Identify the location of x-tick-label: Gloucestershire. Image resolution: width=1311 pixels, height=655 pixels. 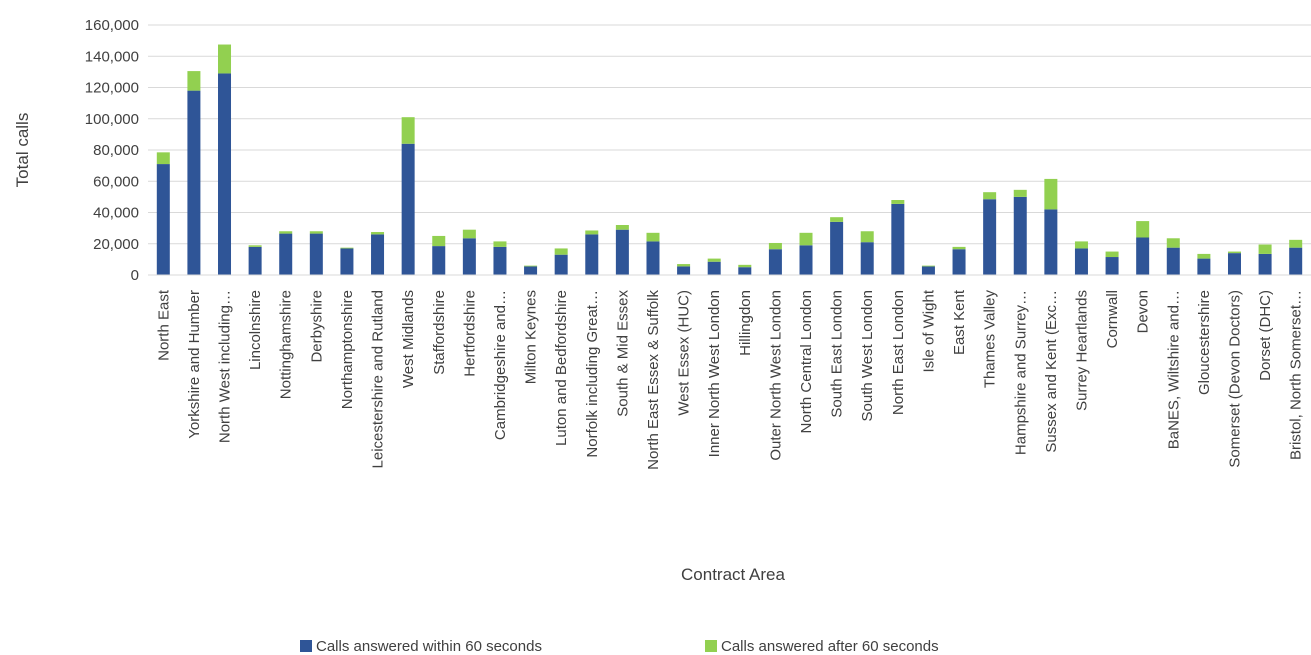
(1204, 342).